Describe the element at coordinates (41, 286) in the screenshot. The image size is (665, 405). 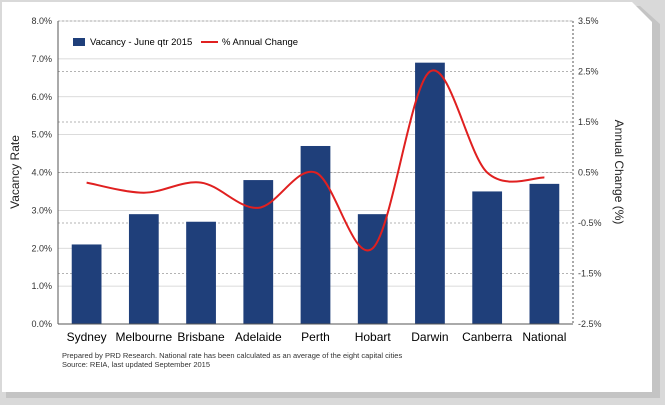
I see `left-tick-label: 1.0%` at that location.